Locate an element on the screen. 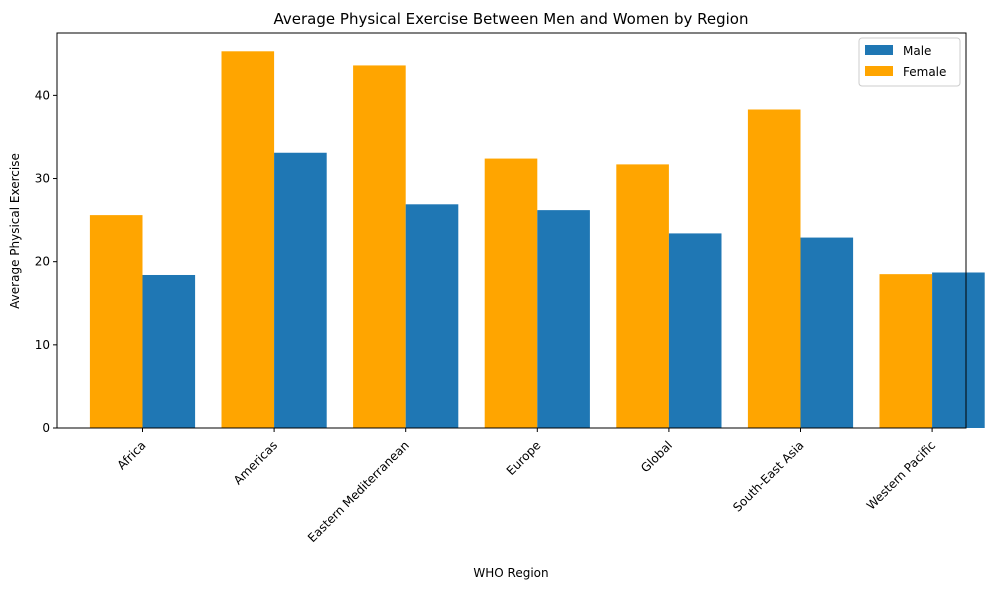 The height and width of the screenshot is (590, 985). y-axis-label: Average Physical Exercise is located at coordinates (15, 231).